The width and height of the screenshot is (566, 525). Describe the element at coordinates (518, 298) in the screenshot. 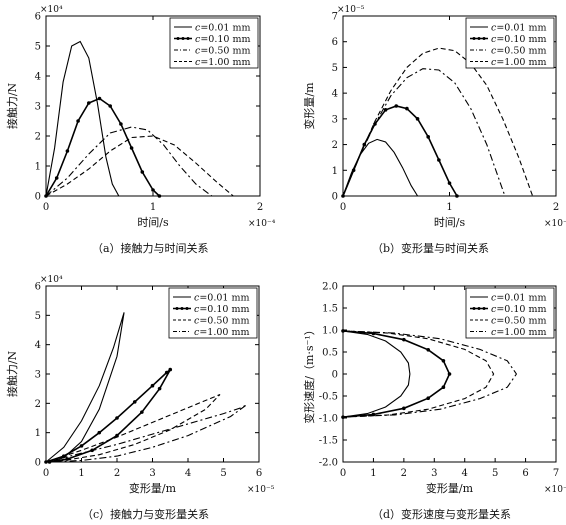

I see `legend-label-d-0: c=0.01 mm` at that location.